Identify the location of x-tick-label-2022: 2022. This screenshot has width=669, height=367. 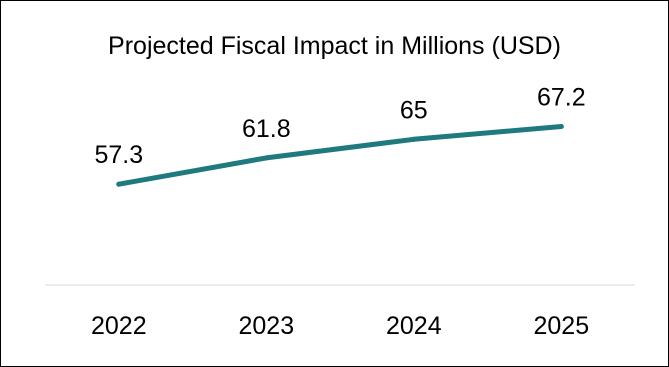
(119, 326).